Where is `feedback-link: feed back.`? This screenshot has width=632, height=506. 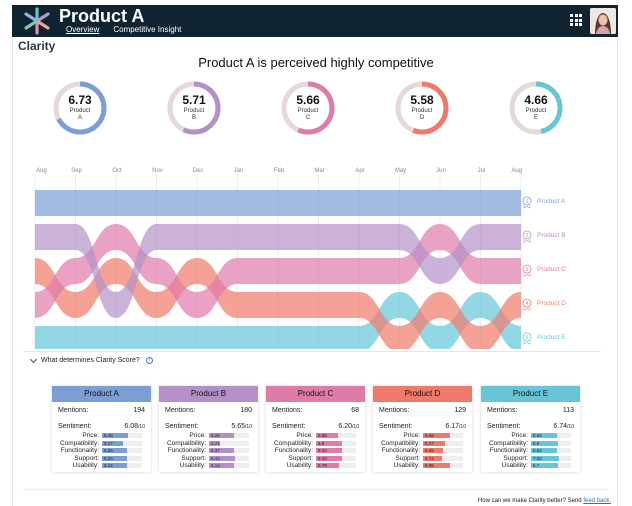 feedback-link: feed back. is located at coordinates (597, 501).